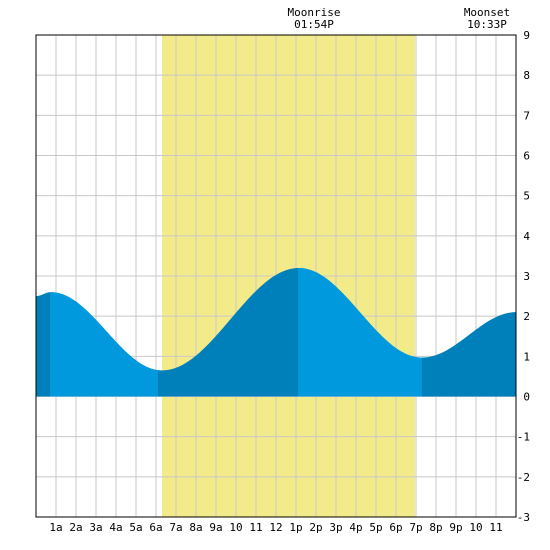 This screenshot has width=550, height=550. What do you see at coordinates (526, 156) in the screenshot?
I see `y-tick-label: 6` at bounding box center [526, 156].